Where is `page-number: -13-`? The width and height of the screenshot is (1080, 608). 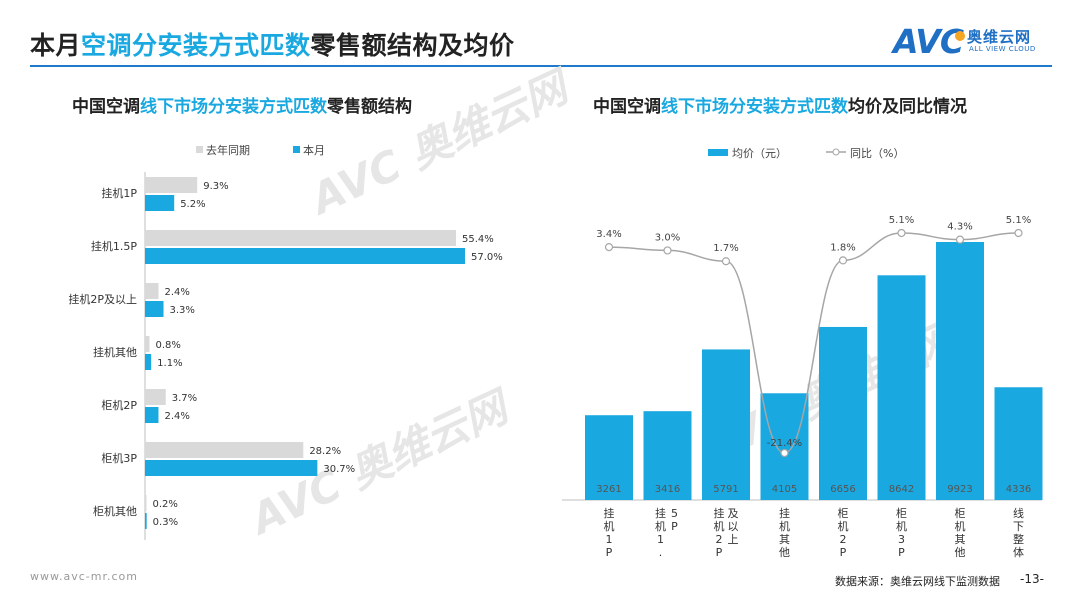 page-number: -13- is located at coordinates (1032, 579).